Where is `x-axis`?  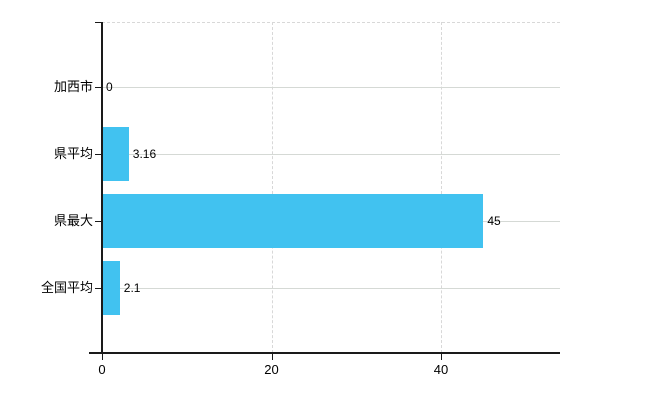 x-axis is located at coordinates (324, 353).